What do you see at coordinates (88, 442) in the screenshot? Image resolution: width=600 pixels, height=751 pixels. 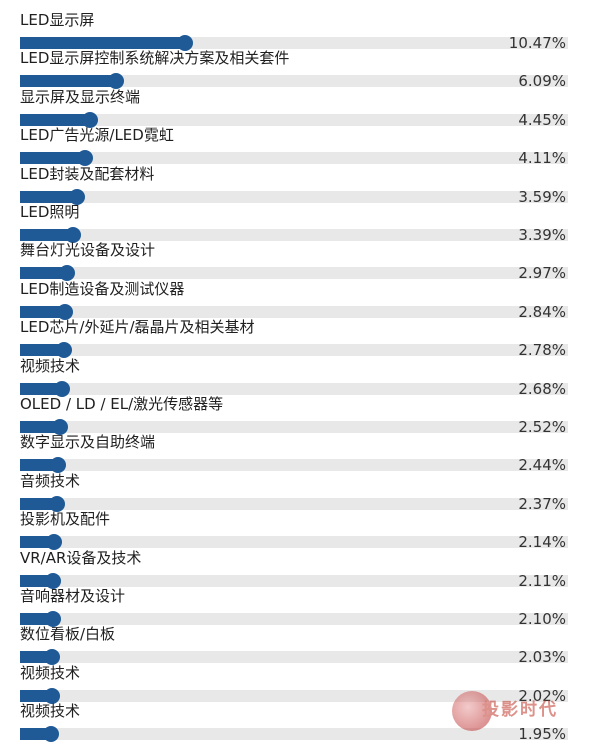 I see `category-label: 数字显示及自助终端` at bounding box center [88, 442].